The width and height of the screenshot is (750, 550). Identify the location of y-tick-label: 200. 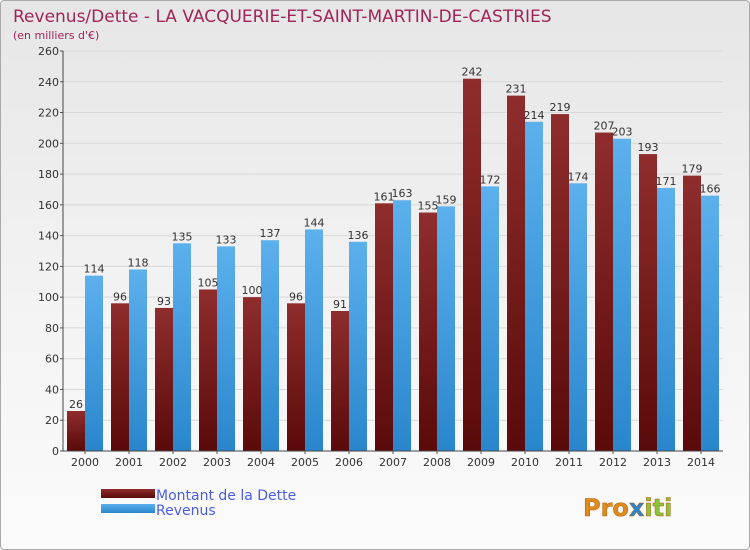
(48, 143).